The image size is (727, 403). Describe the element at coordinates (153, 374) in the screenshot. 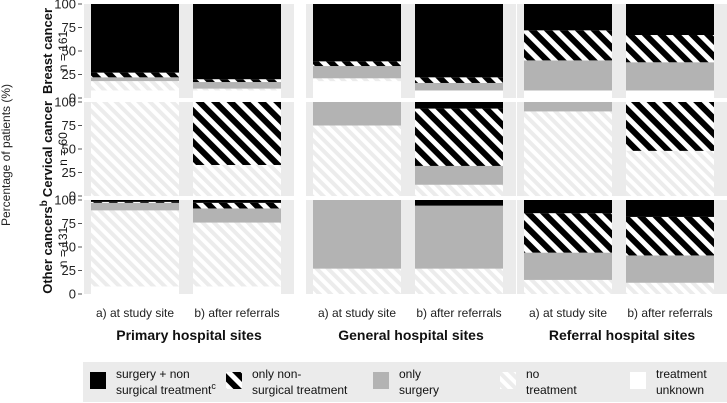

I see `legend-label: surgery + non` at that location.